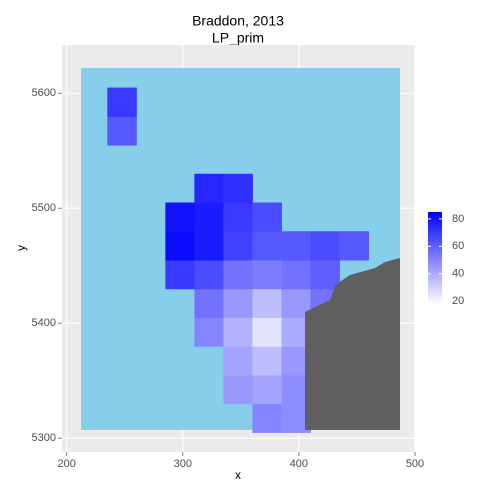 The width and height of the screenshot is (500, 495). I want to click on legend-tick-label: 60, so click(458, 246).